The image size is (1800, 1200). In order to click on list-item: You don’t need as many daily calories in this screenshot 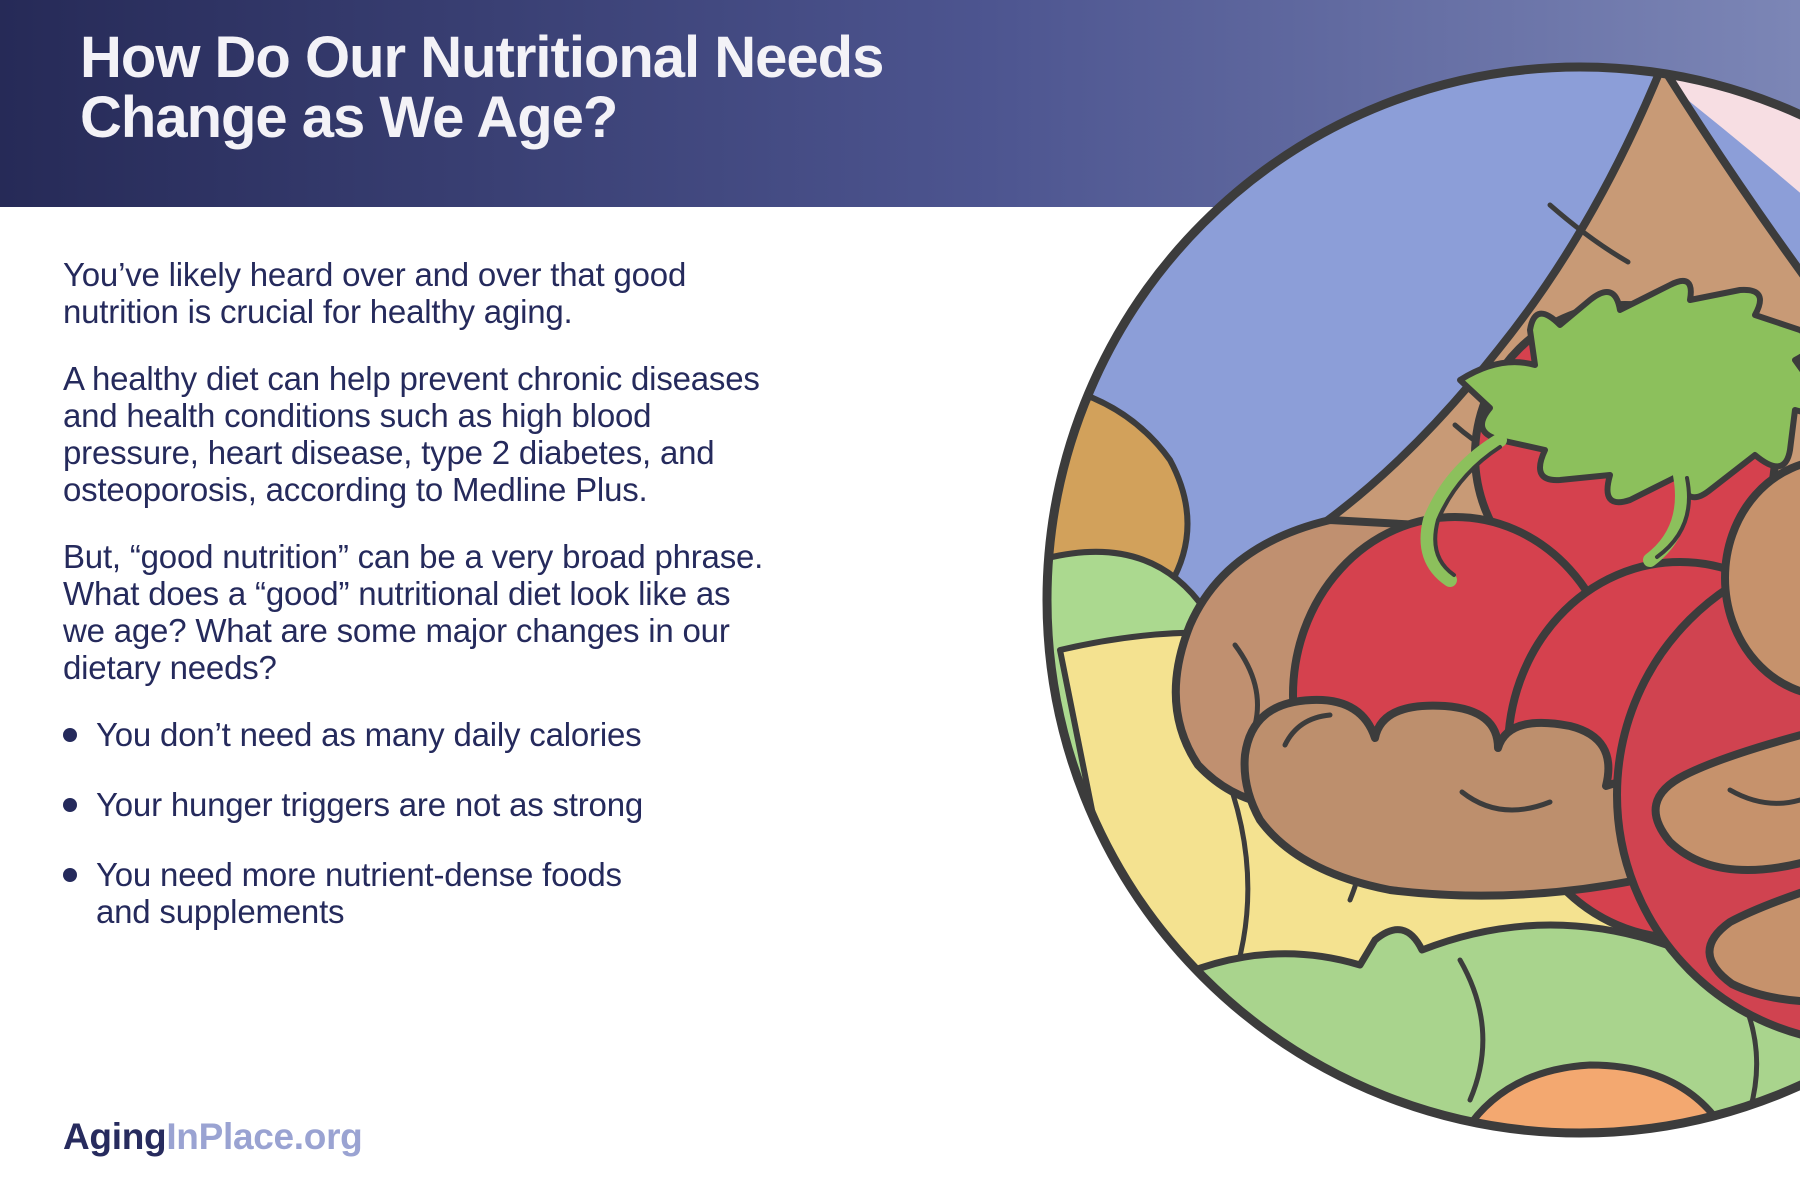, I will do `click(513, 734)`.